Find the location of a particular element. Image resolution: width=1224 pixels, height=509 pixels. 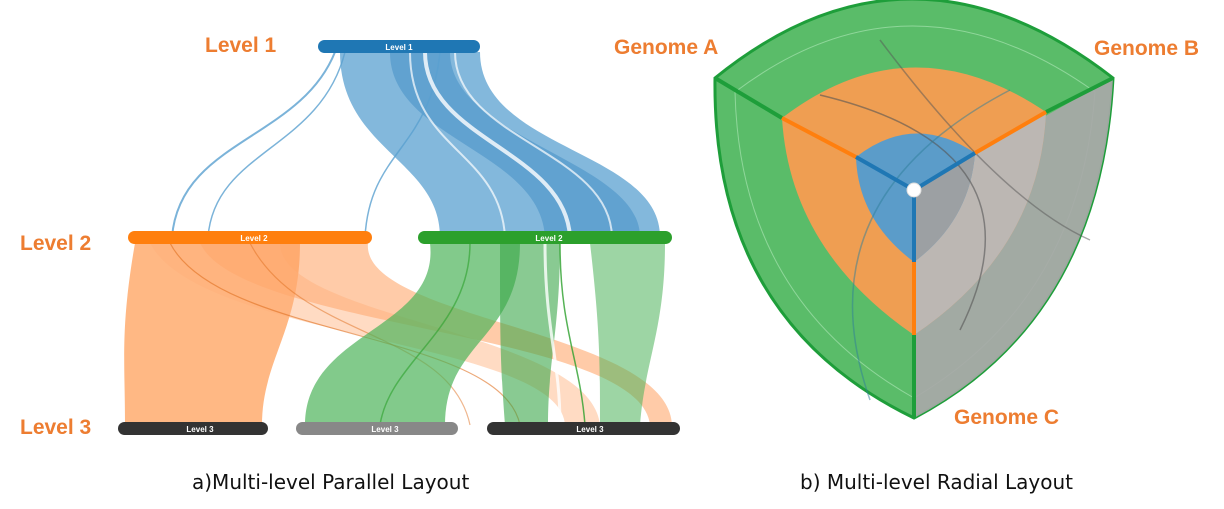

level3-right-bar: Level 3 is located at coordinates (583, 428).